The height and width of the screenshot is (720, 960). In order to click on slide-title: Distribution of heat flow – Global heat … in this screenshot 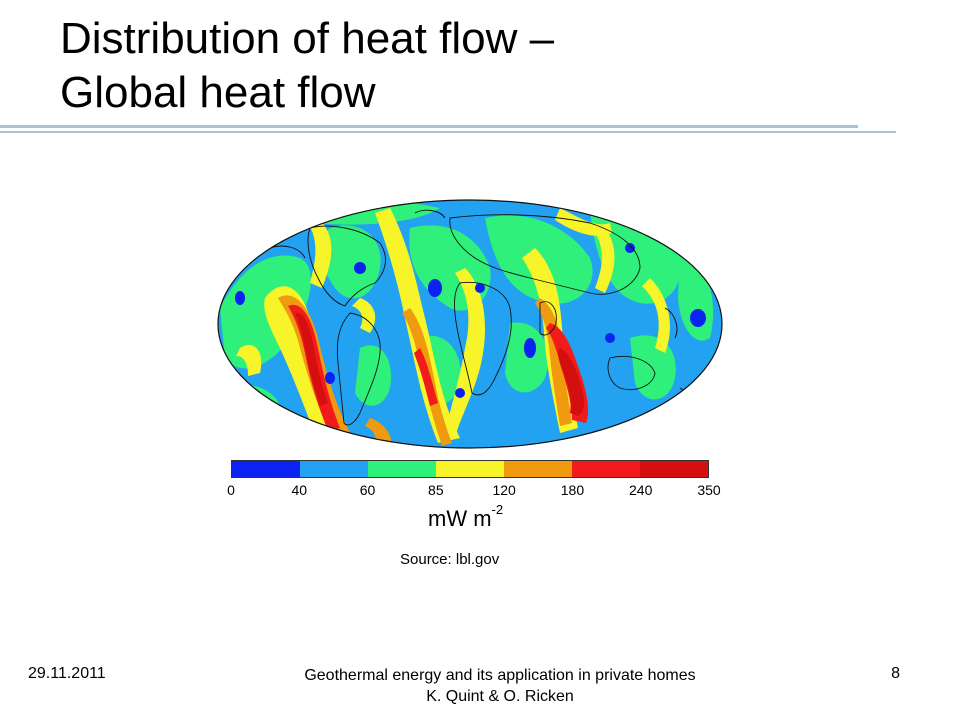, I will do `click(460, 66)`.